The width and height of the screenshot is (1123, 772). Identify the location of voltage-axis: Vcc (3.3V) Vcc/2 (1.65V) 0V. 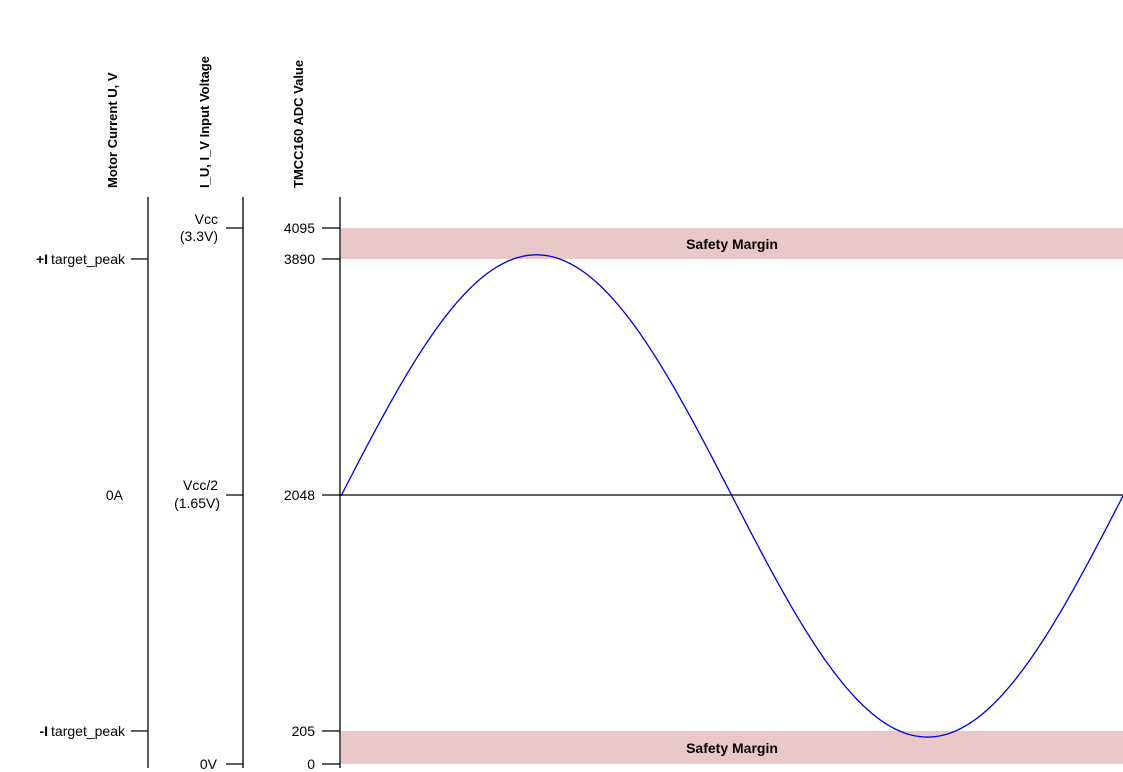
(209, 484).